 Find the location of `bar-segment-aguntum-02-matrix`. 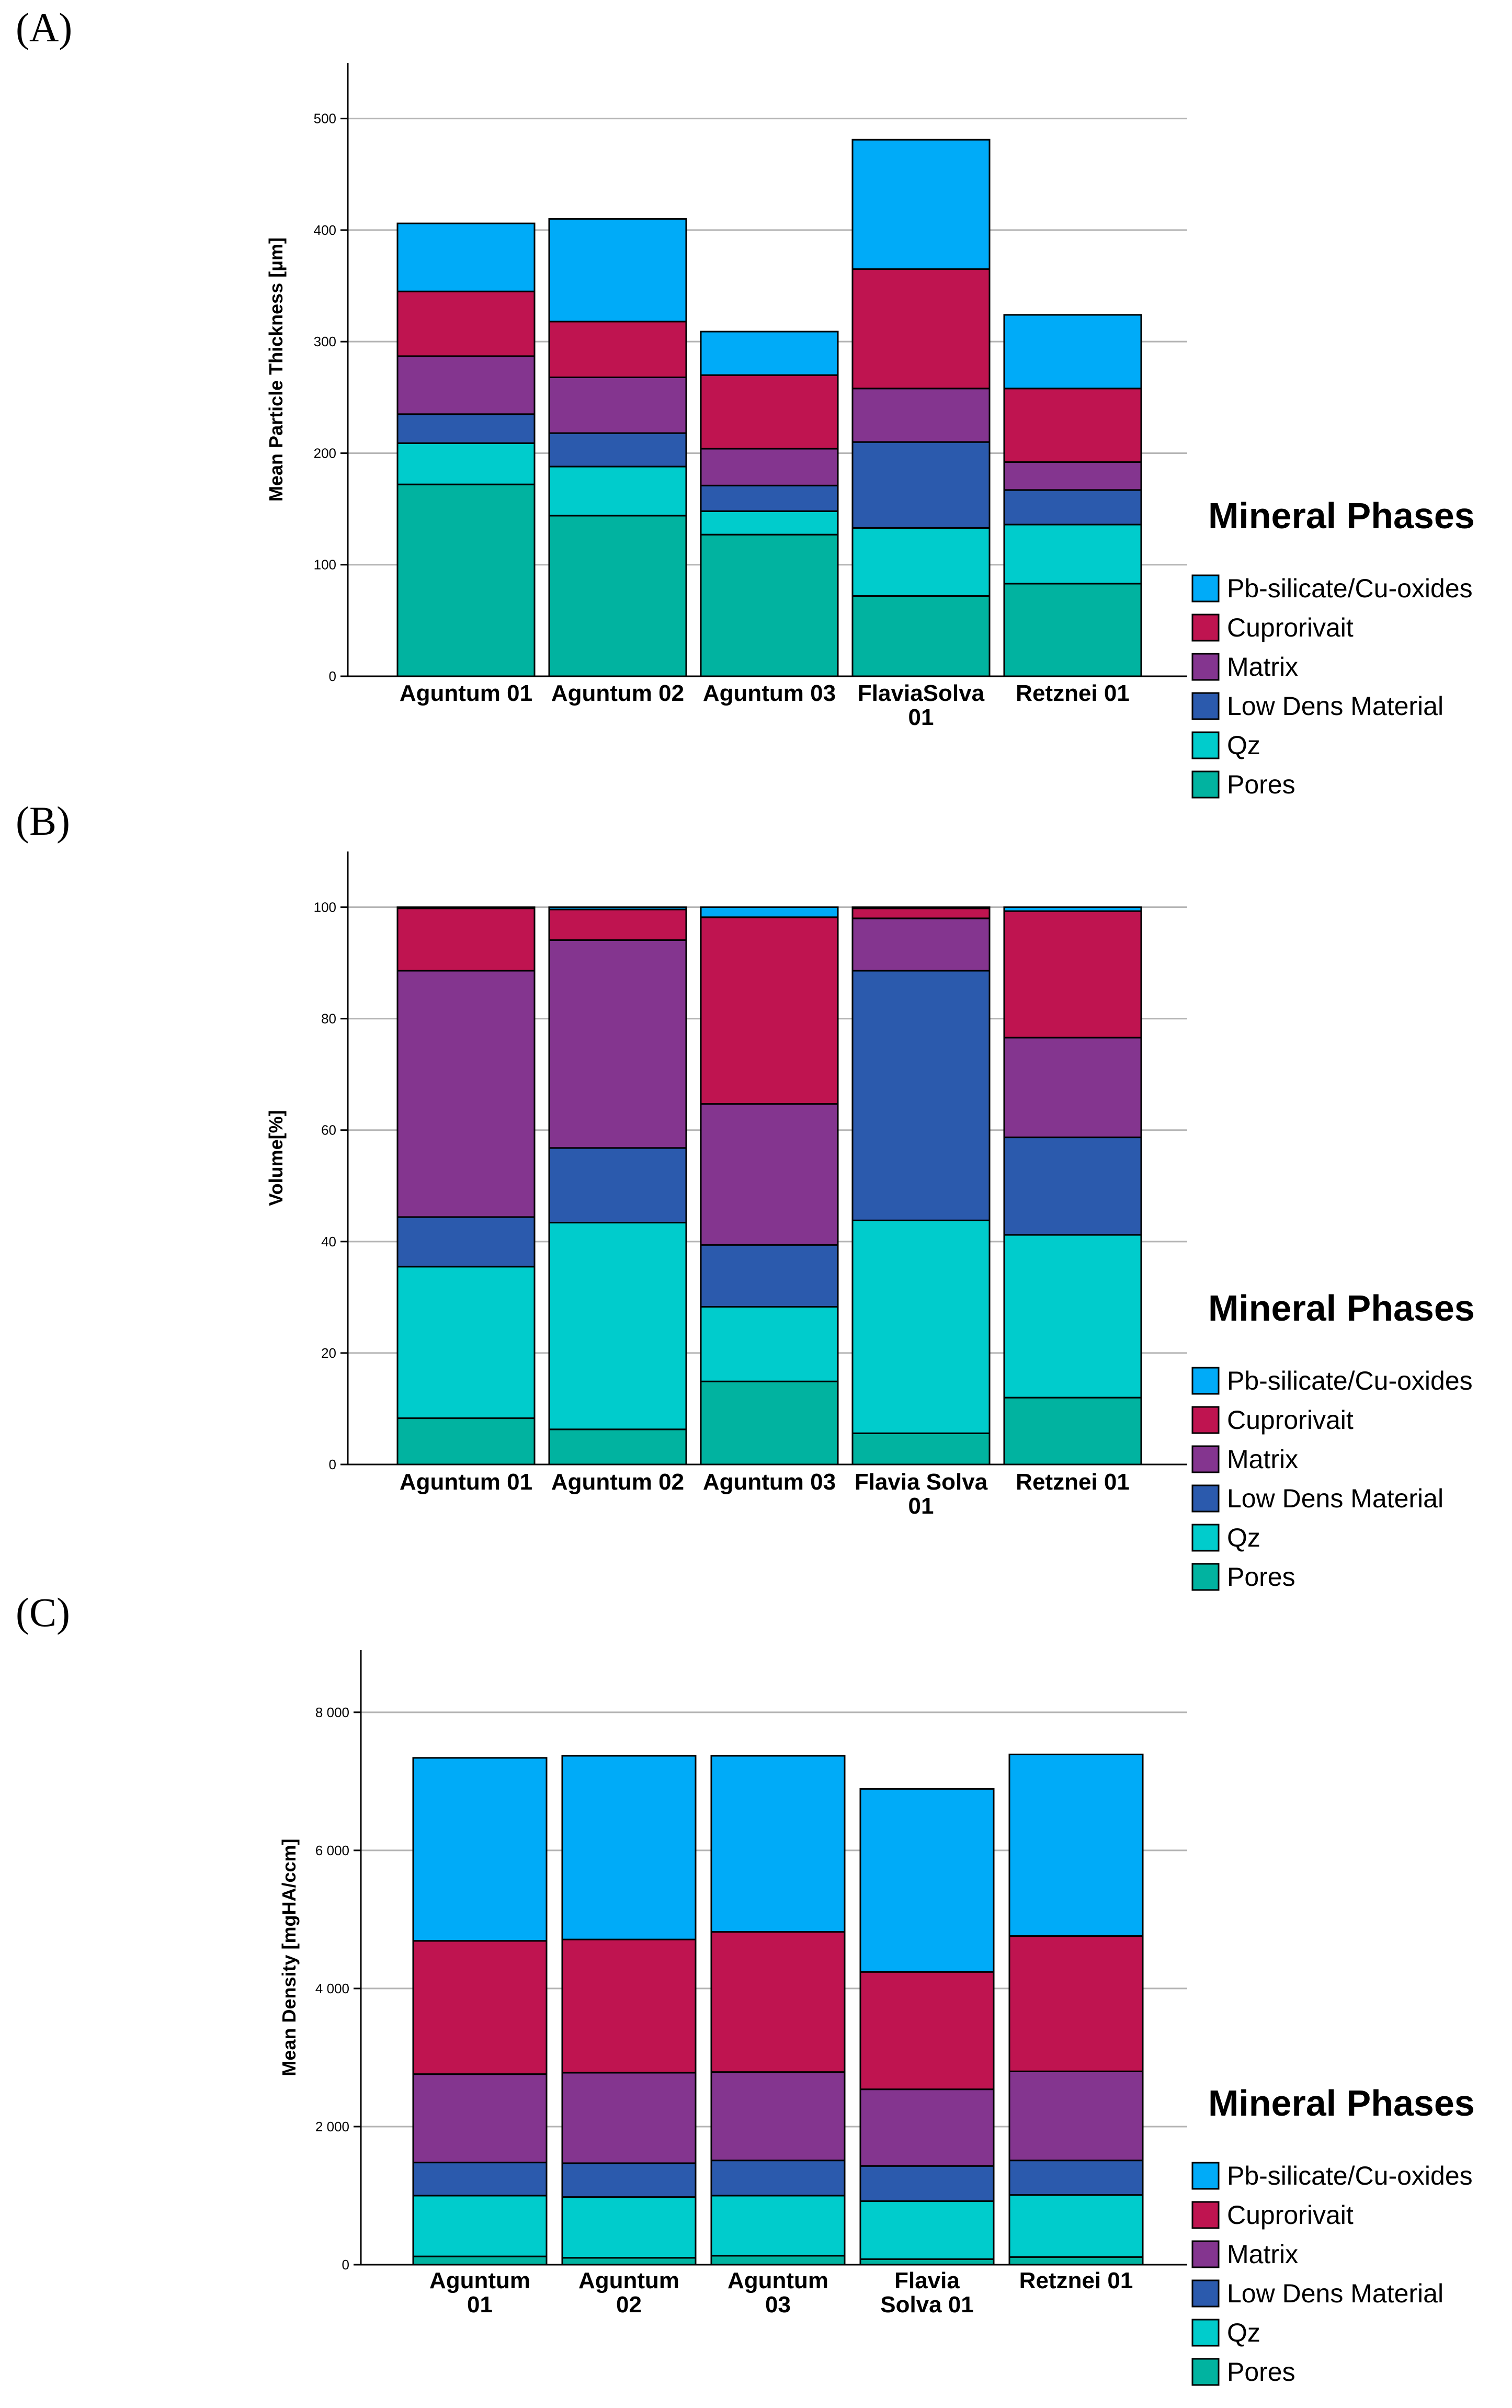

bar-segment-aguntum-02-matrix is located at coordinates (629, 2118).